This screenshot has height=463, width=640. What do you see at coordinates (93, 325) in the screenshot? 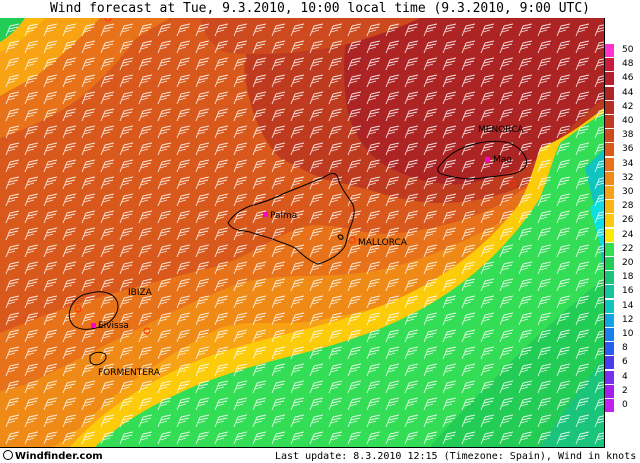
I see `eivissa-marker` at bounding box center [93, 325].